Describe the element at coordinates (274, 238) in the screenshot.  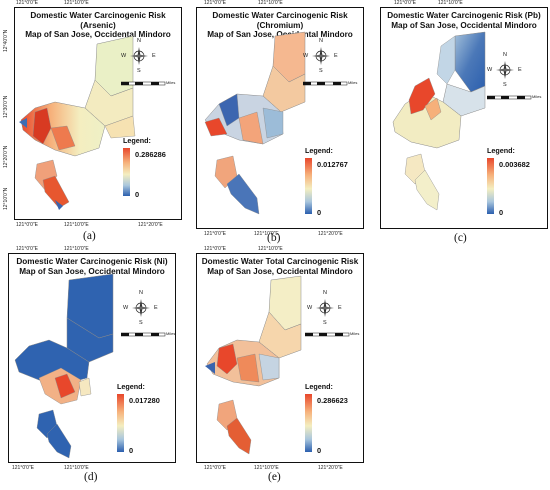
I see `caption-b: (b)` at that location.